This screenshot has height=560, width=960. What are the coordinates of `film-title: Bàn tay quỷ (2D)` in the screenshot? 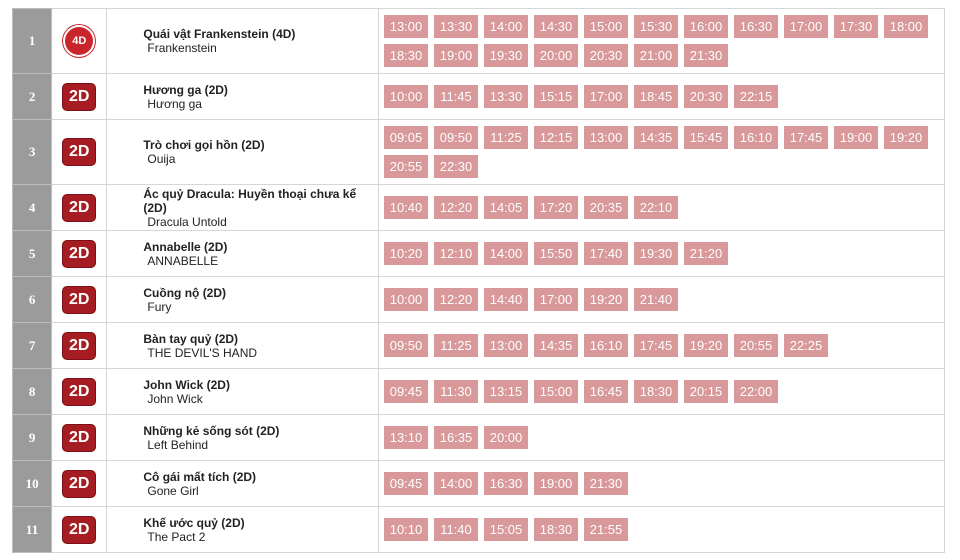 It's located at (191, 338).